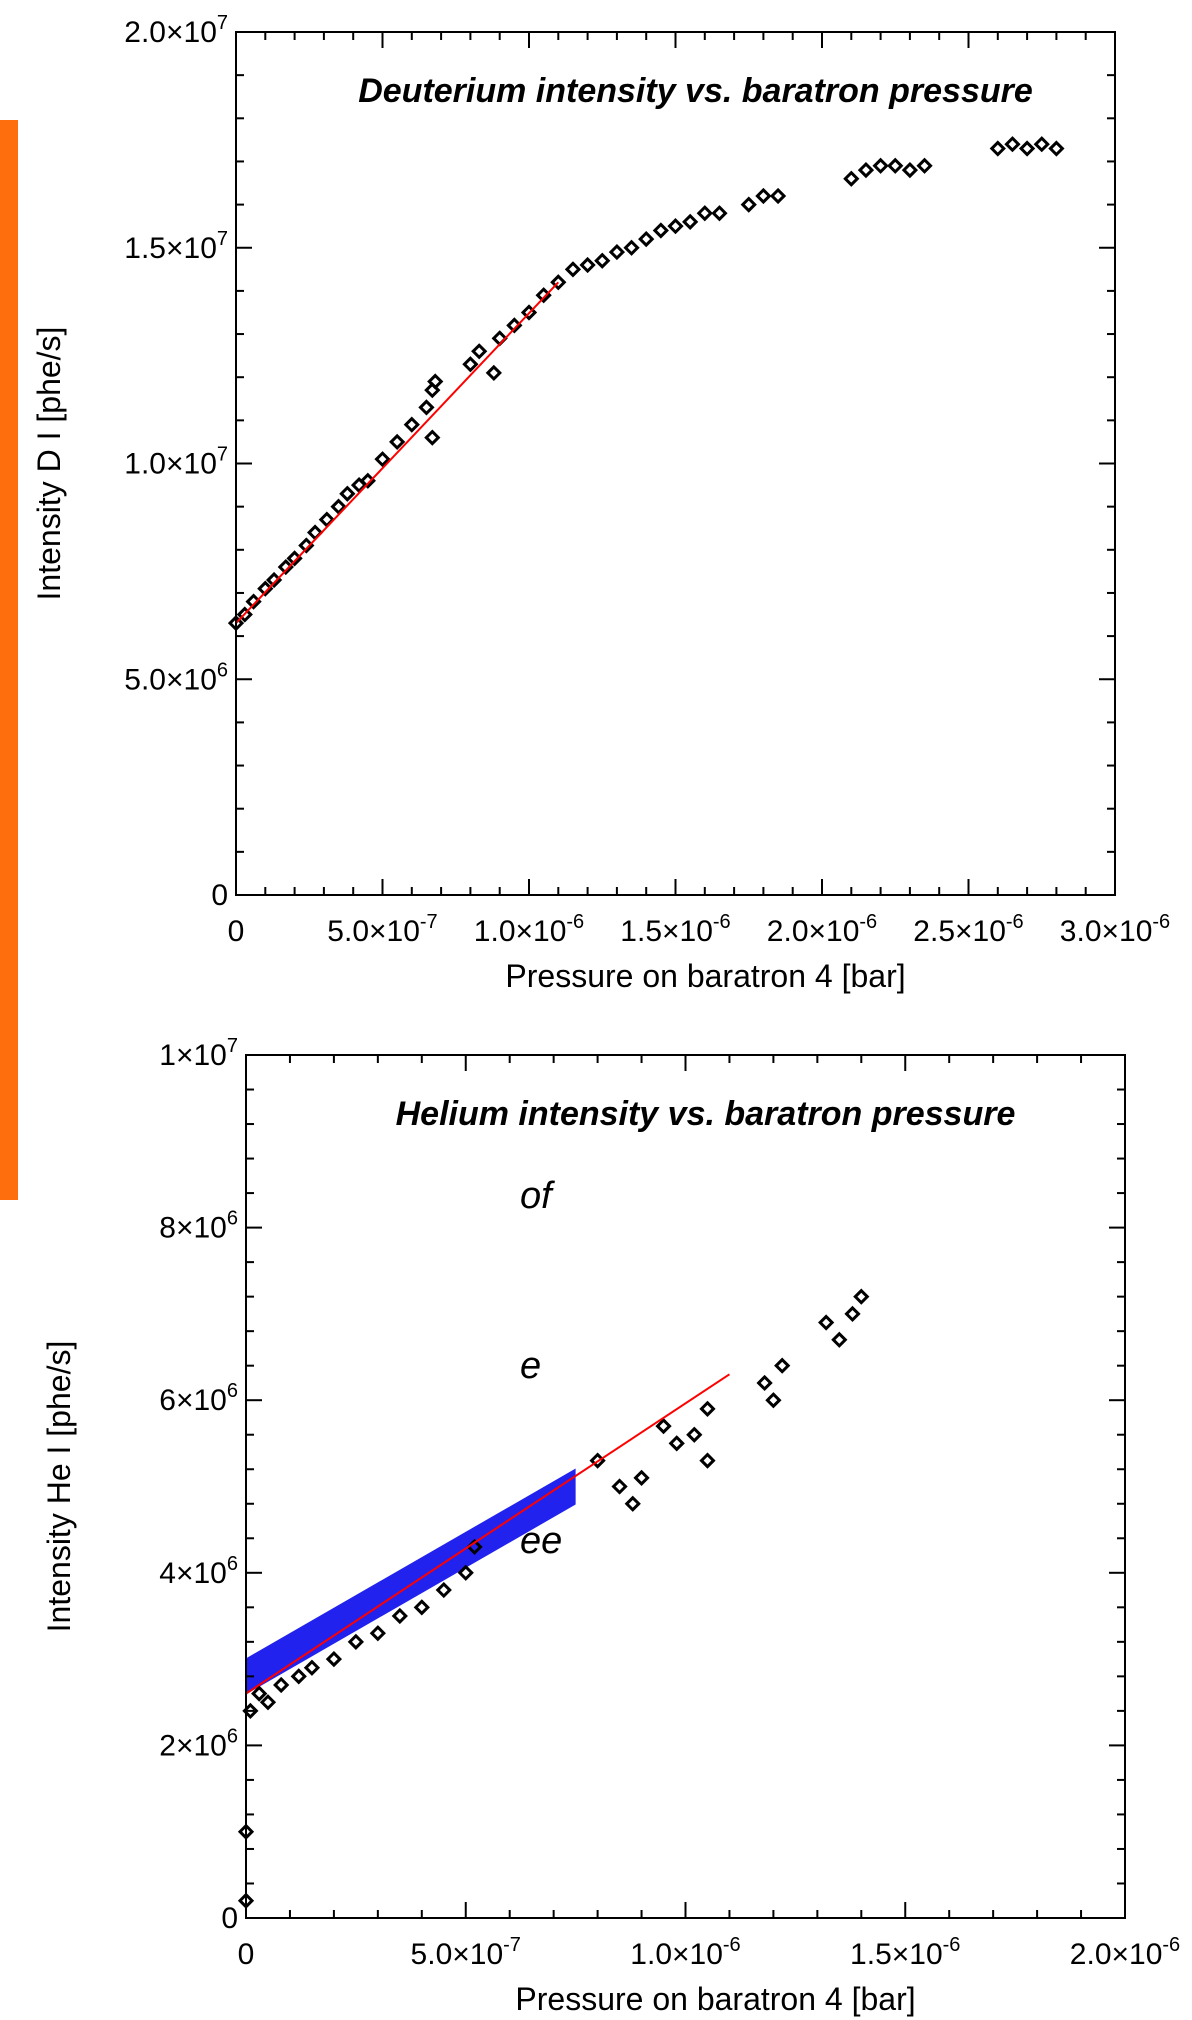 The image size is (1192, 2020). Describe the element at coordinates (176, 246) in the screenshot. I see `y-tick-label: 1.5×10⁷` at that location.